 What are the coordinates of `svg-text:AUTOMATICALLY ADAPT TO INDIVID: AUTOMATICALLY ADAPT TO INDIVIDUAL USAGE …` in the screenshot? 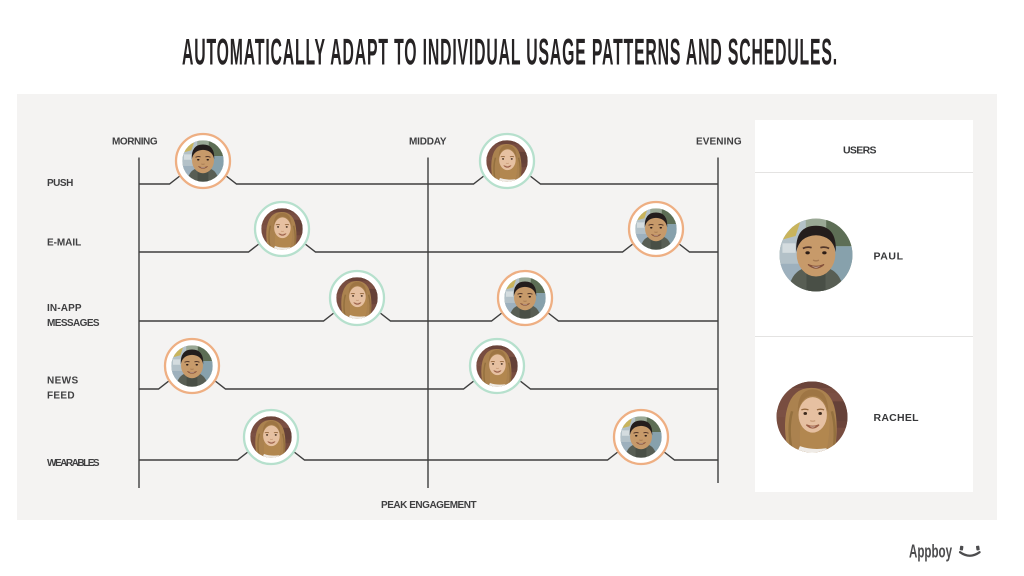 It's located at (510, 52).